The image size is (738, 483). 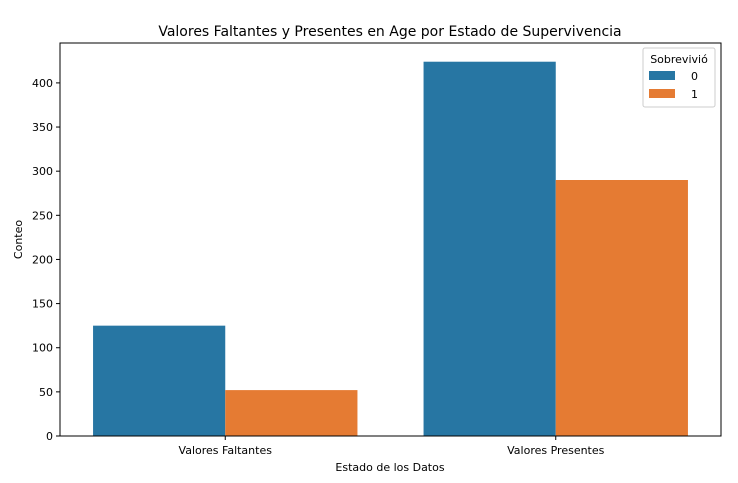 I want to click on y-tick-label: 50, so click(x=46, y=392).